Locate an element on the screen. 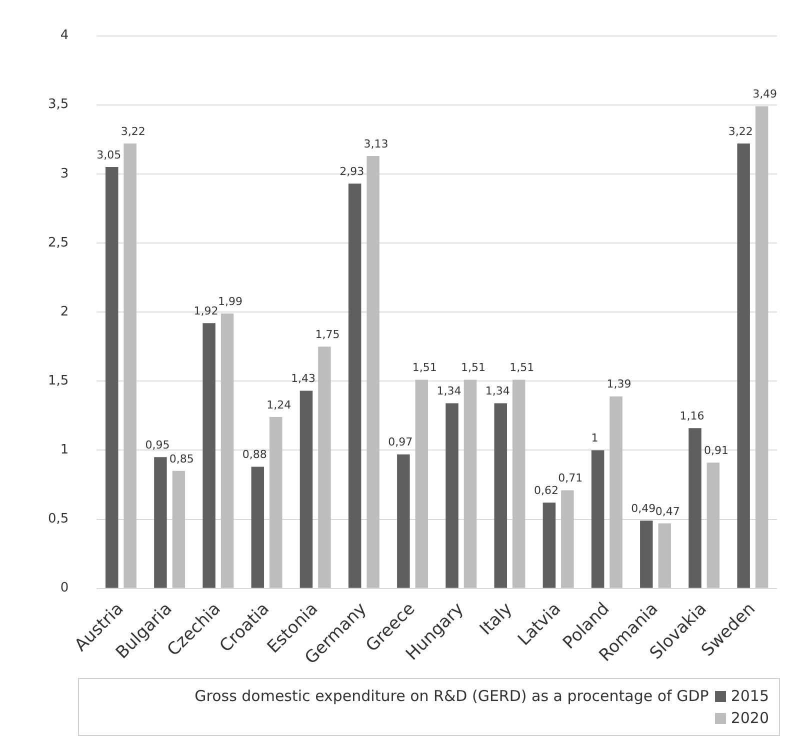  data-label: 1,39 is located at coordinates (619, 384).